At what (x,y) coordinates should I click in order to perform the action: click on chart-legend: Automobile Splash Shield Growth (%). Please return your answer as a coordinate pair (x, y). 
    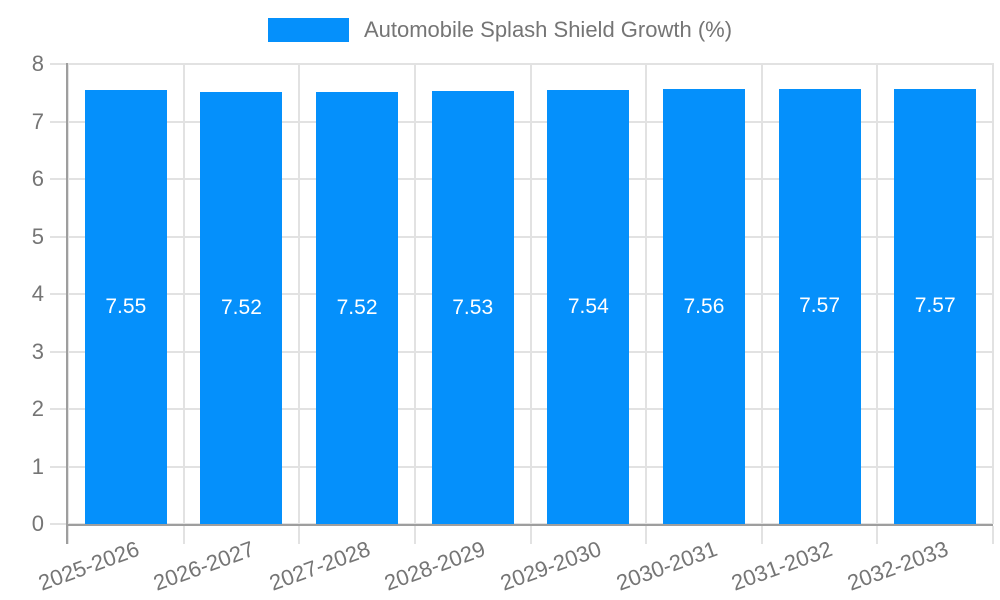
    Looking at the image, I should click on (500, 30).